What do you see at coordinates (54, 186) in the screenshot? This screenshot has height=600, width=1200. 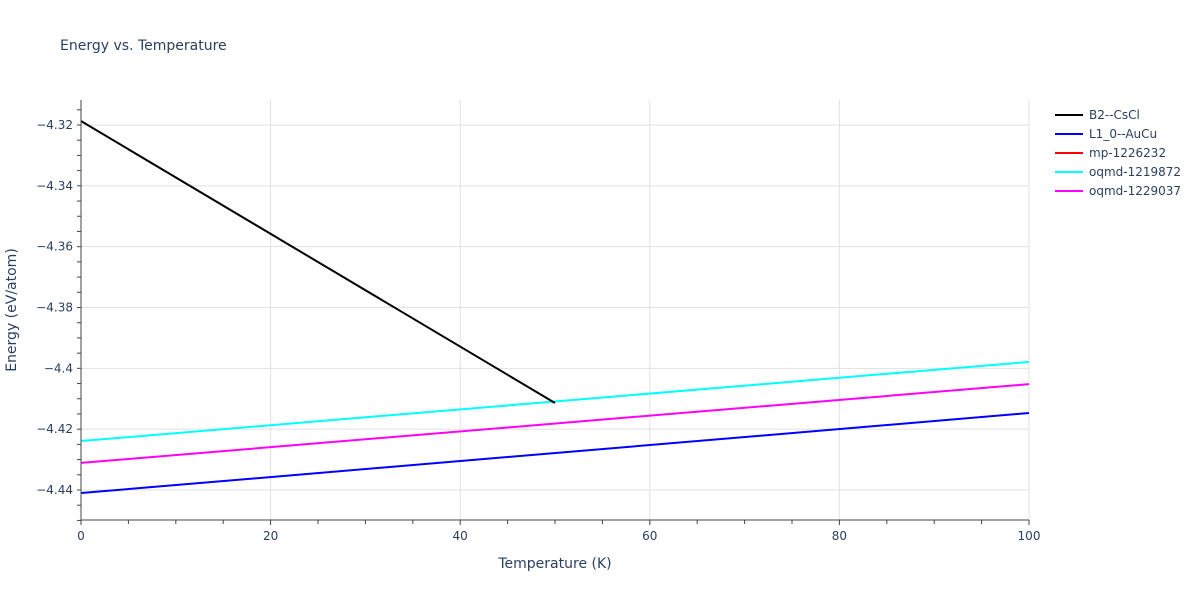 I see `y-tick-label: −4.34` at bounding box center [54, 186].